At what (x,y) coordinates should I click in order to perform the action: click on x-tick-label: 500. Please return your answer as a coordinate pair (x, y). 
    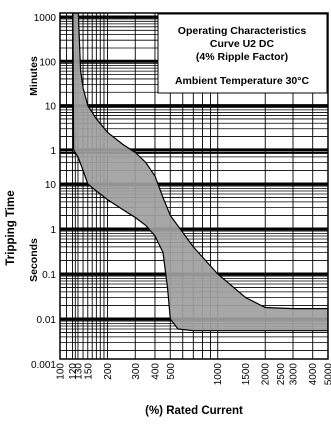
    Looking at the image, I should click on (171, 371).